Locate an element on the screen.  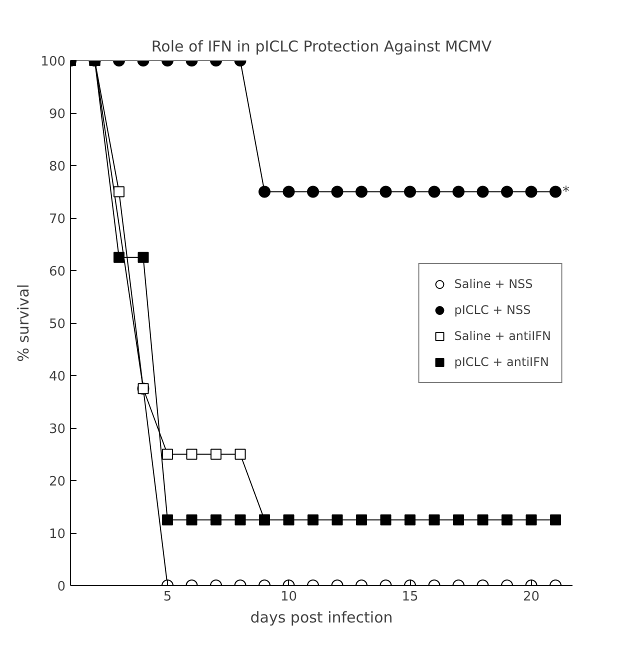
y-tick-label: 80 is located at coordinates (57, 167).